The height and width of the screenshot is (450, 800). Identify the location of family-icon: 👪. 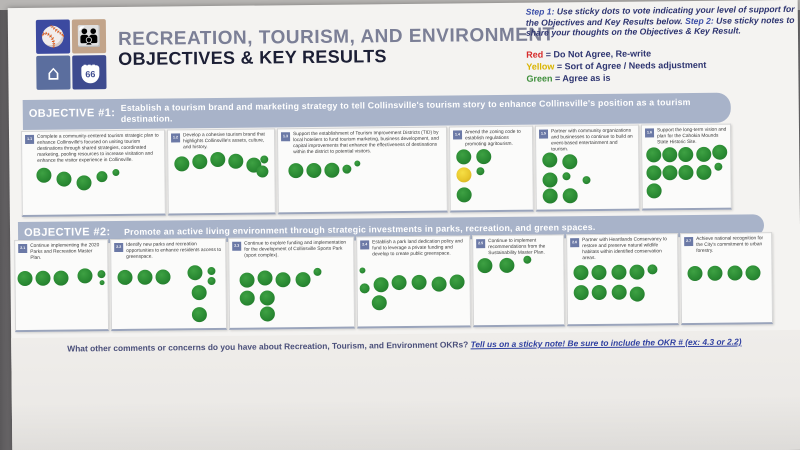
(89, 36).